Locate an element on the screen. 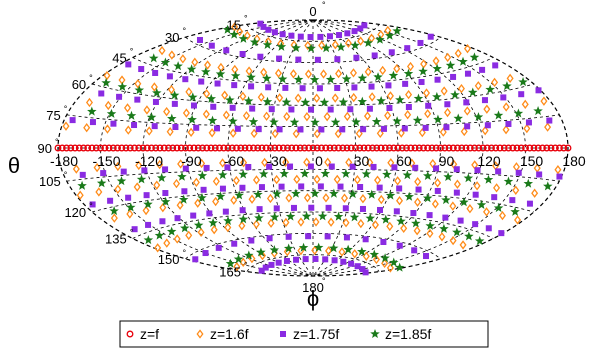  legend-marker is located at coordinates (130, 334).